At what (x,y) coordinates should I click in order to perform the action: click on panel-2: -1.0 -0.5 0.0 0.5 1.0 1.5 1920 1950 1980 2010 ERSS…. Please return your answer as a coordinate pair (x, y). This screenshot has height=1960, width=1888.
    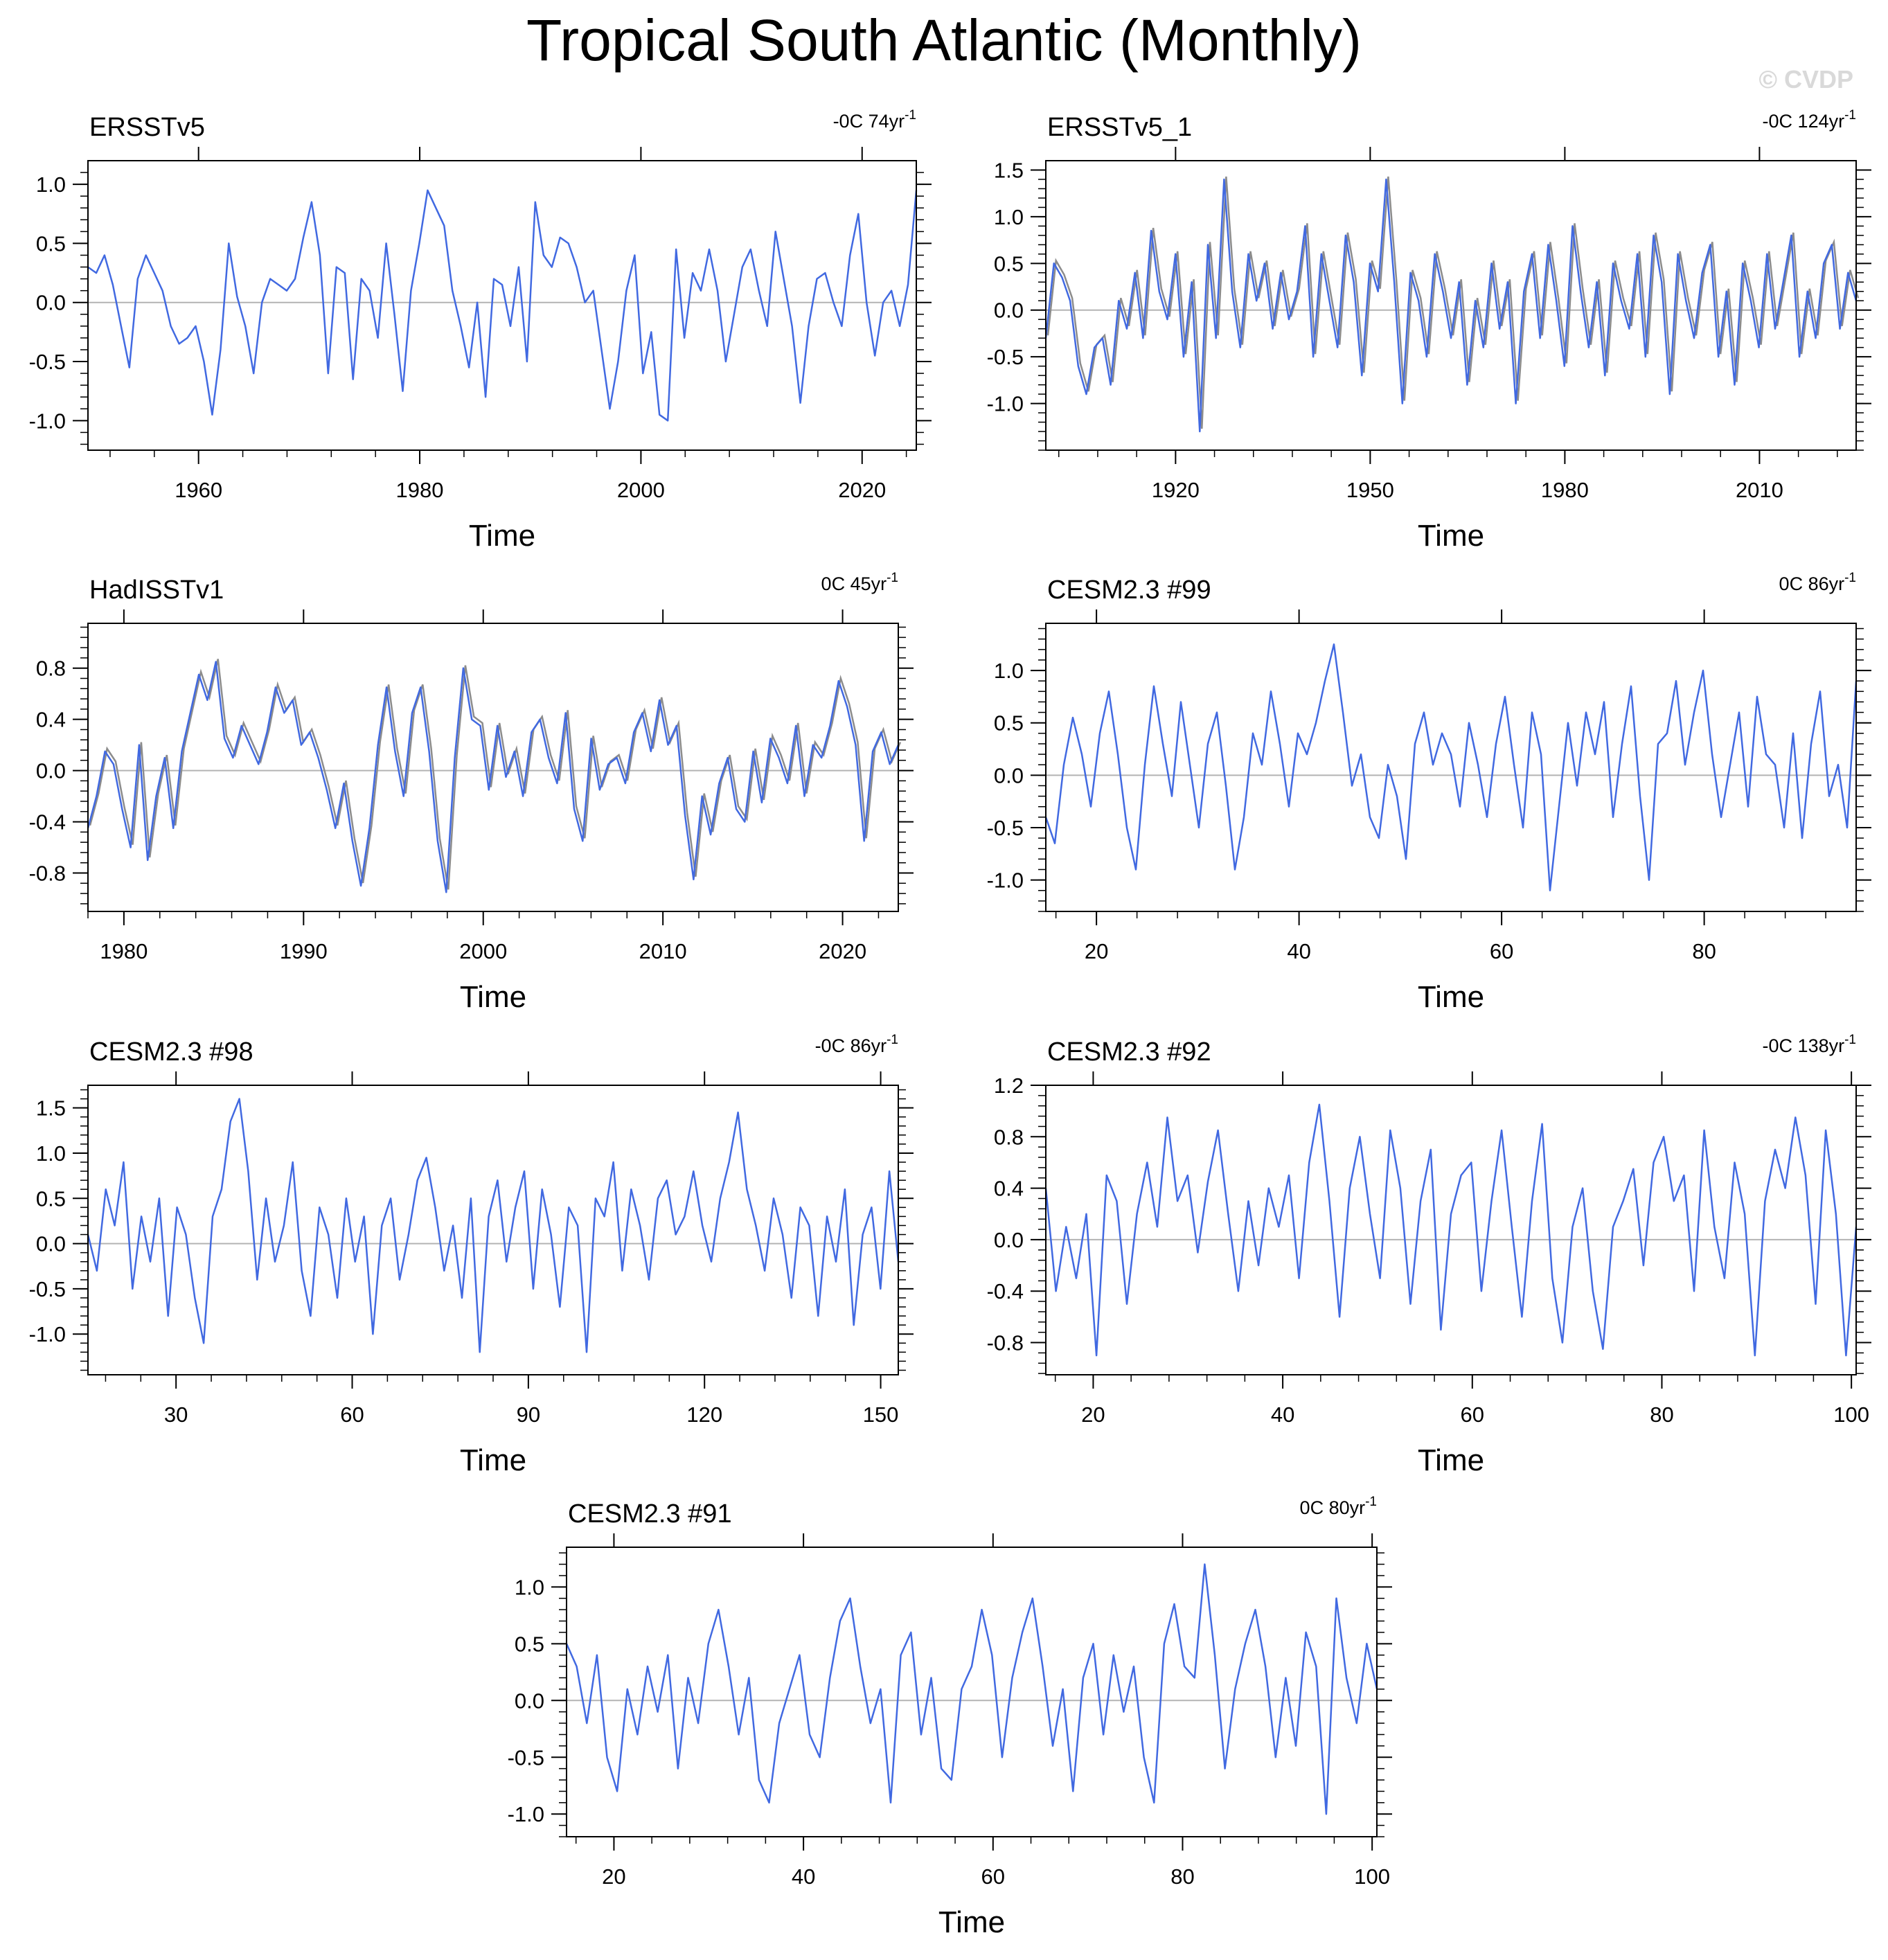
    Looking at the image, I should click on (1429, 331).